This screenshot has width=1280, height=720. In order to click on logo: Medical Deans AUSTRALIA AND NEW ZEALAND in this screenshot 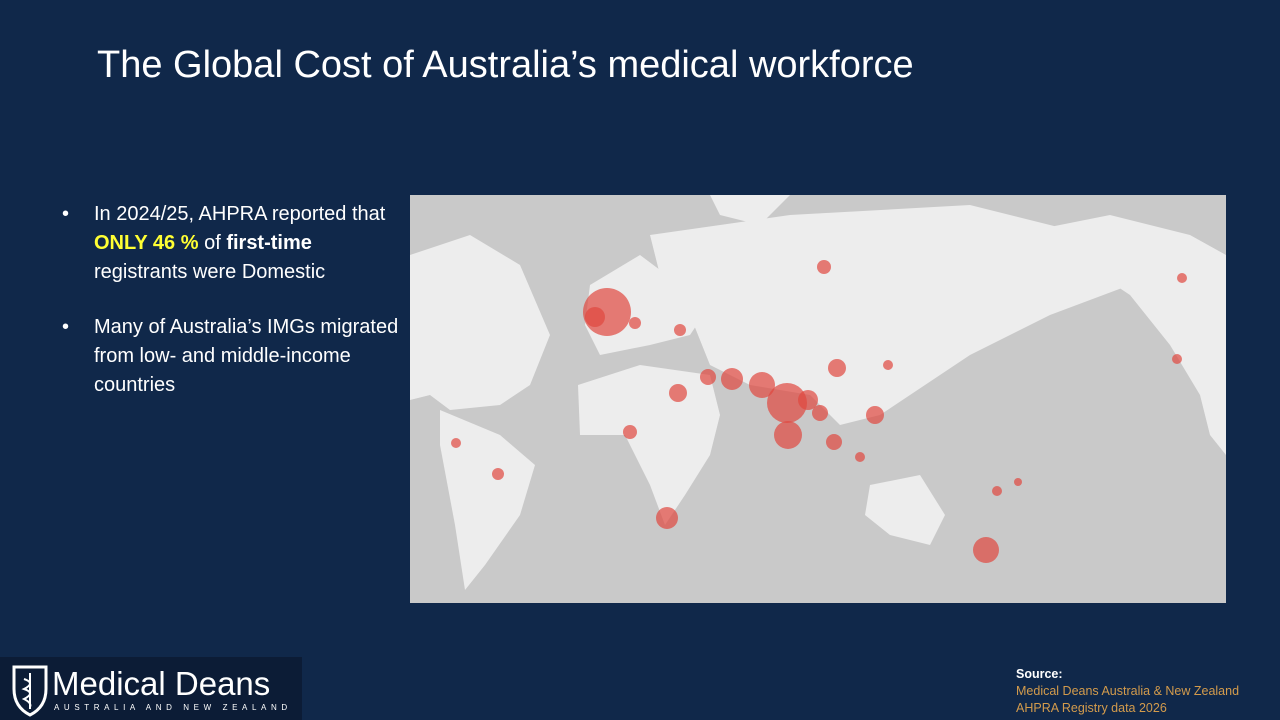, I will do `click(151, 688)`.